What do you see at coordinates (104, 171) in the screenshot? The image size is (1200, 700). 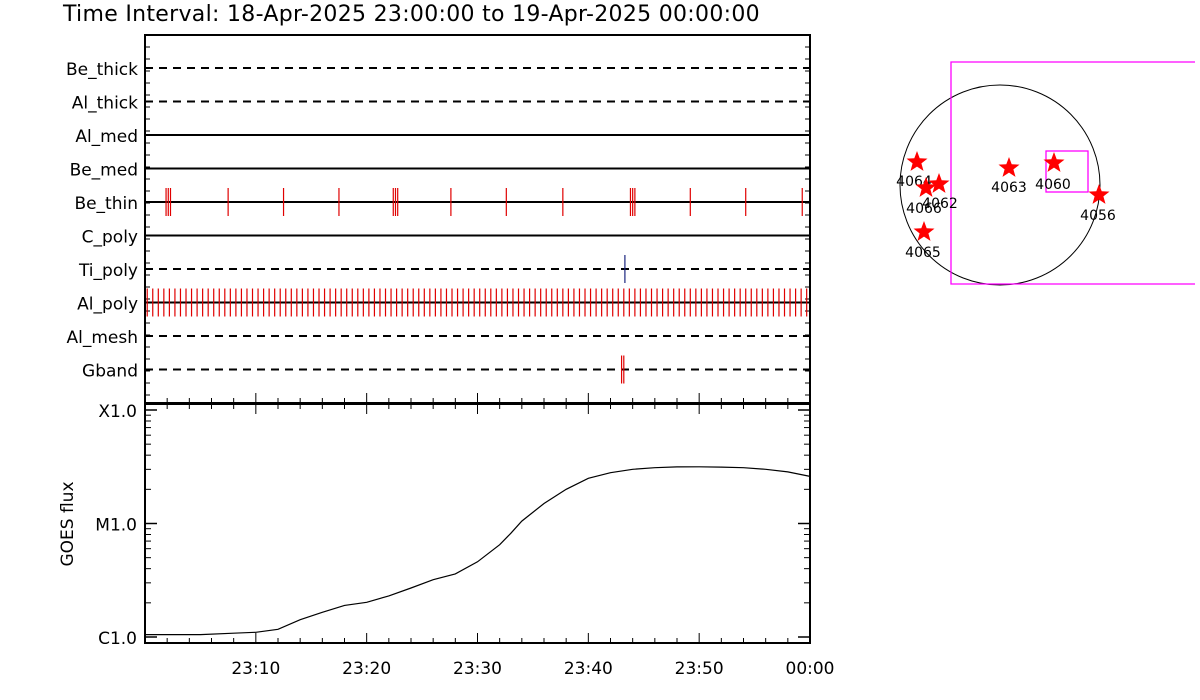 I see `timeline-row-label: Be_med` at bounding box center [104, 171].